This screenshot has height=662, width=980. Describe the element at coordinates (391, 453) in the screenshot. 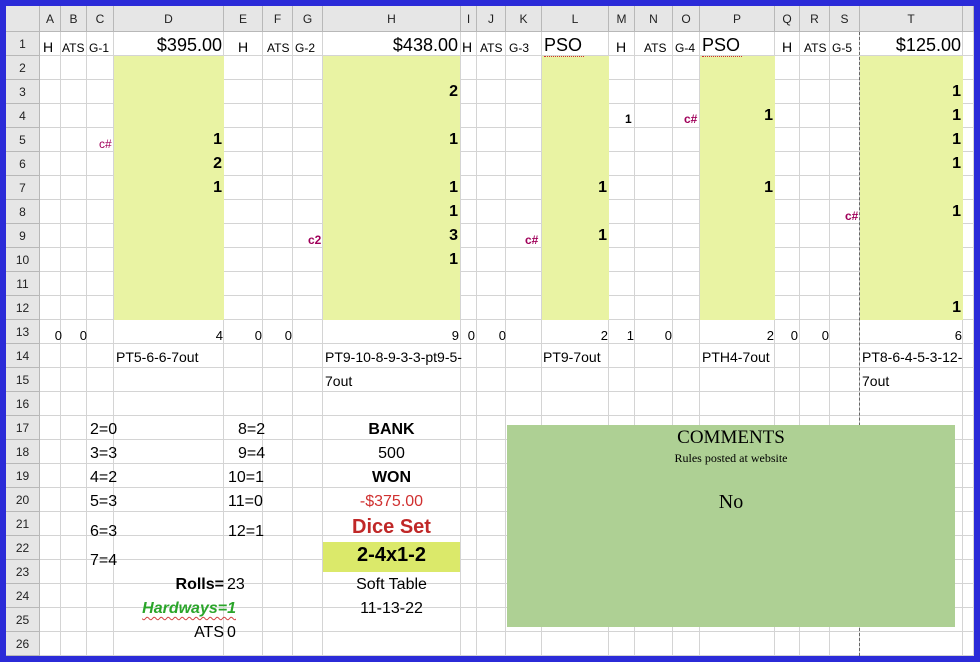

I see `bank-value: 500` at that location.